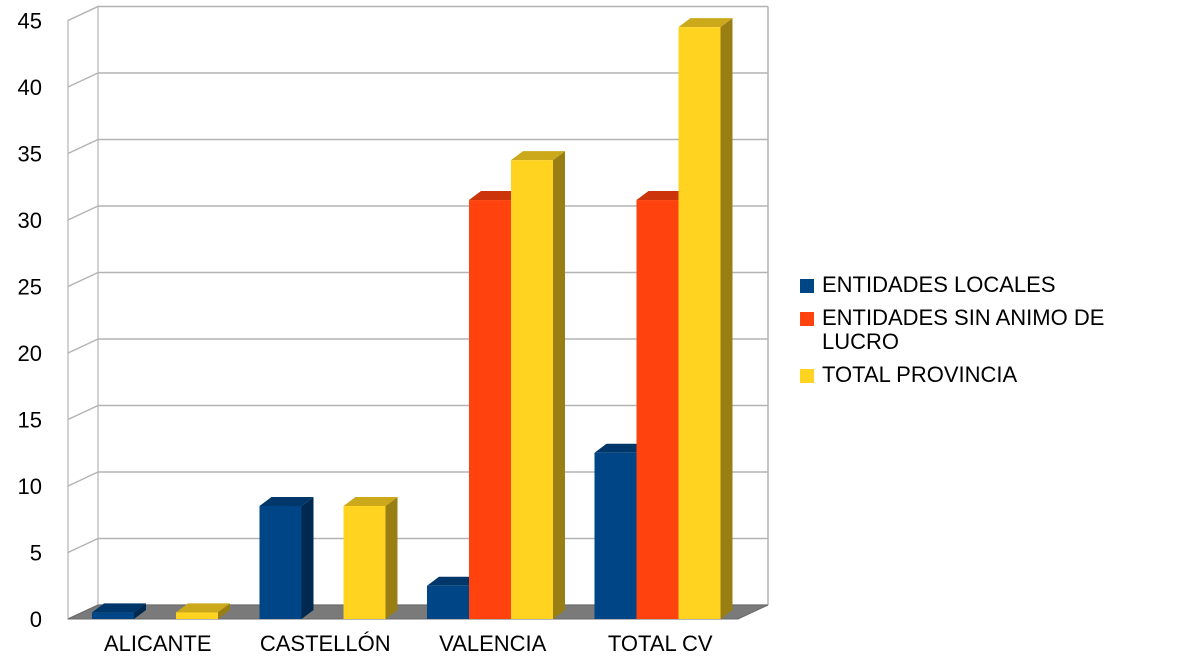 The image size is (1177, 668). I want to click on x-tick-label: VALENCIA, so click(493, 643).